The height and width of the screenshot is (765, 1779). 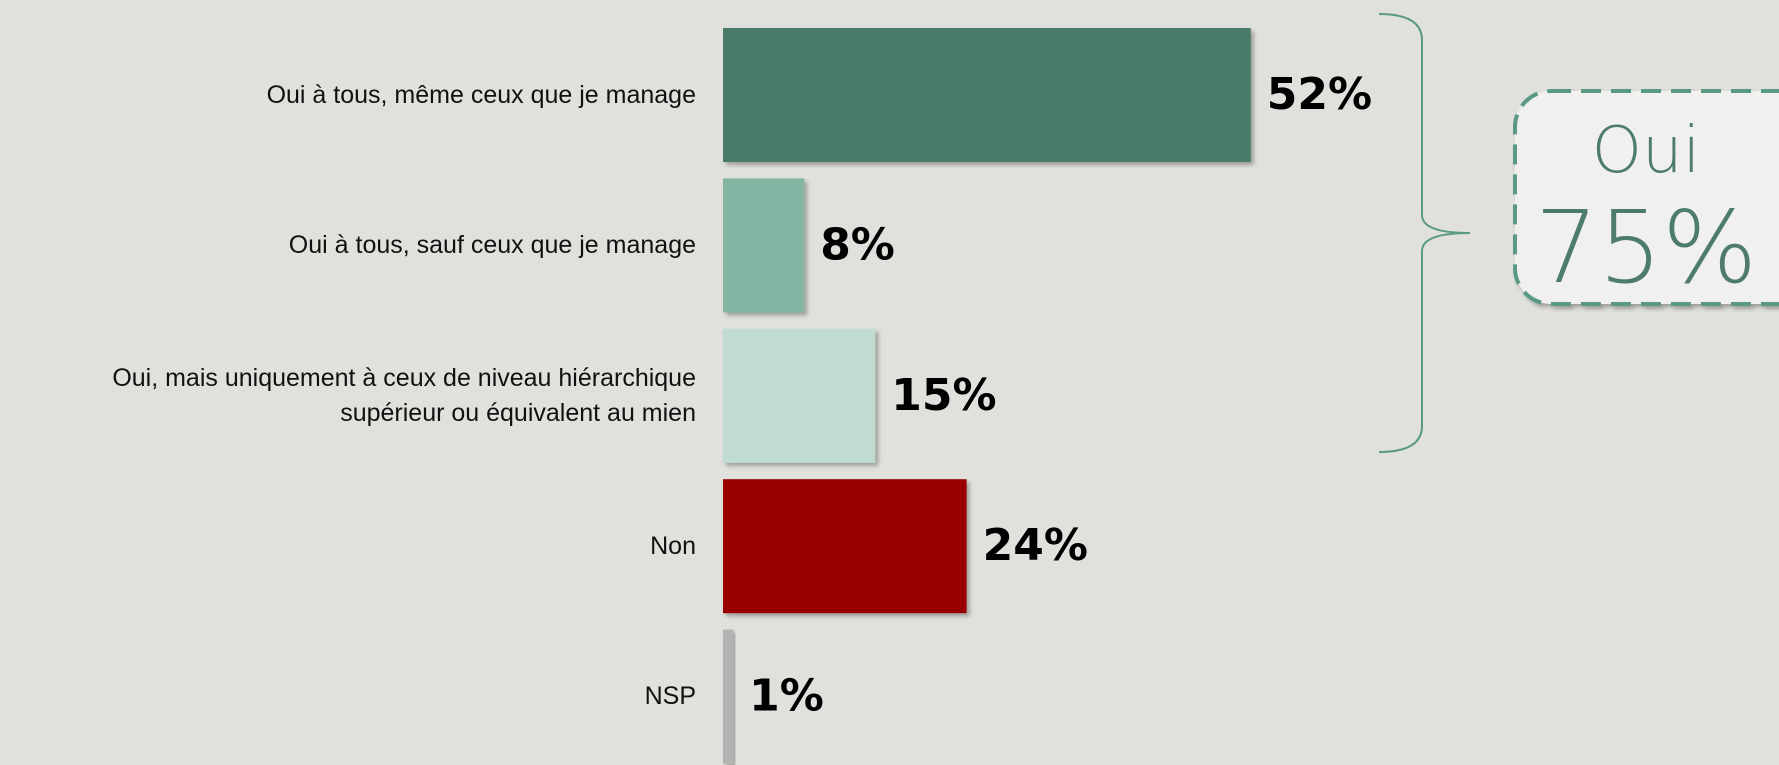 I want to click on category-label: NSP, so click(x=670, y=696).